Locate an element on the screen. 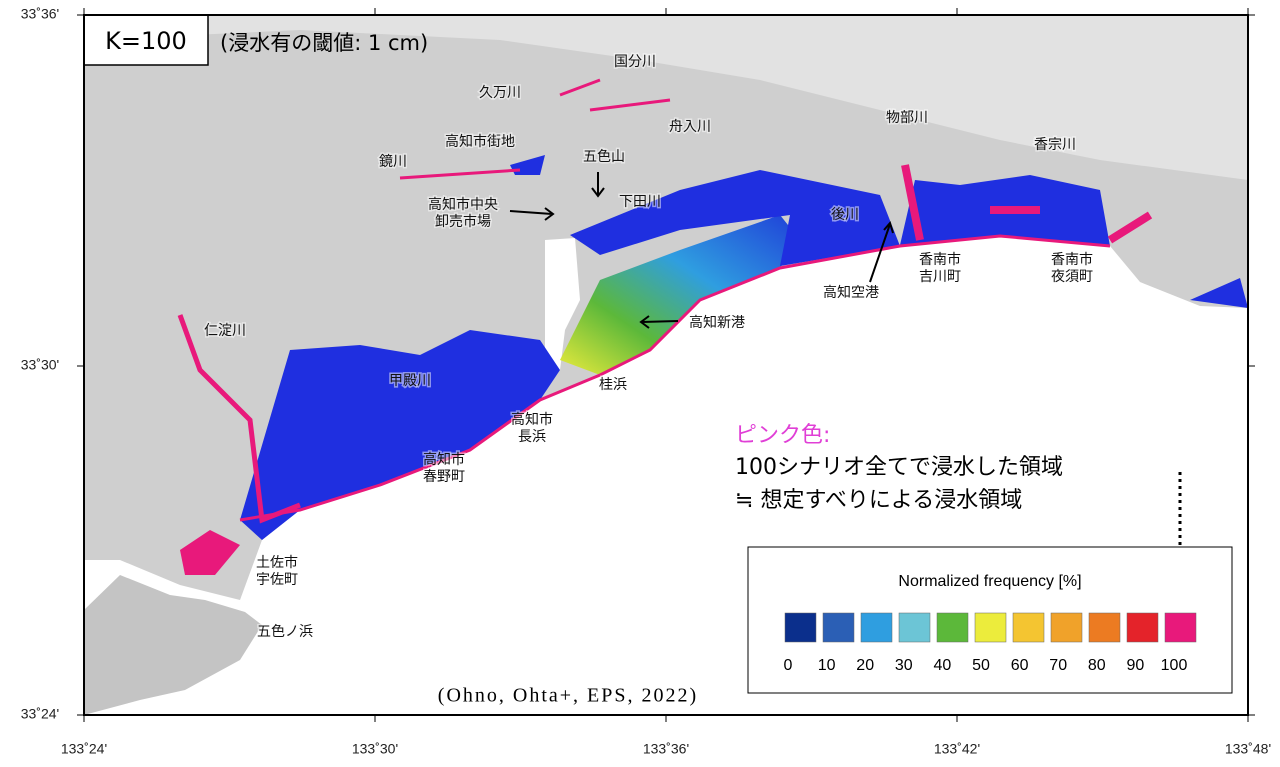 This screenshot has height=767, width=1280. place-label: 国分川 is located at coordinates (635, 62).